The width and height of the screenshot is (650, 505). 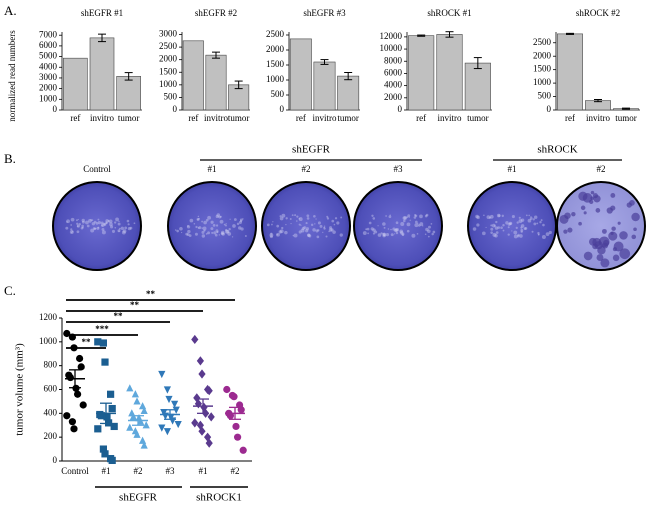 What do you see at coordinates (393, 97) in the screenshot?
I see `y-tick-label: 2000` at bounding box center [393, 97].